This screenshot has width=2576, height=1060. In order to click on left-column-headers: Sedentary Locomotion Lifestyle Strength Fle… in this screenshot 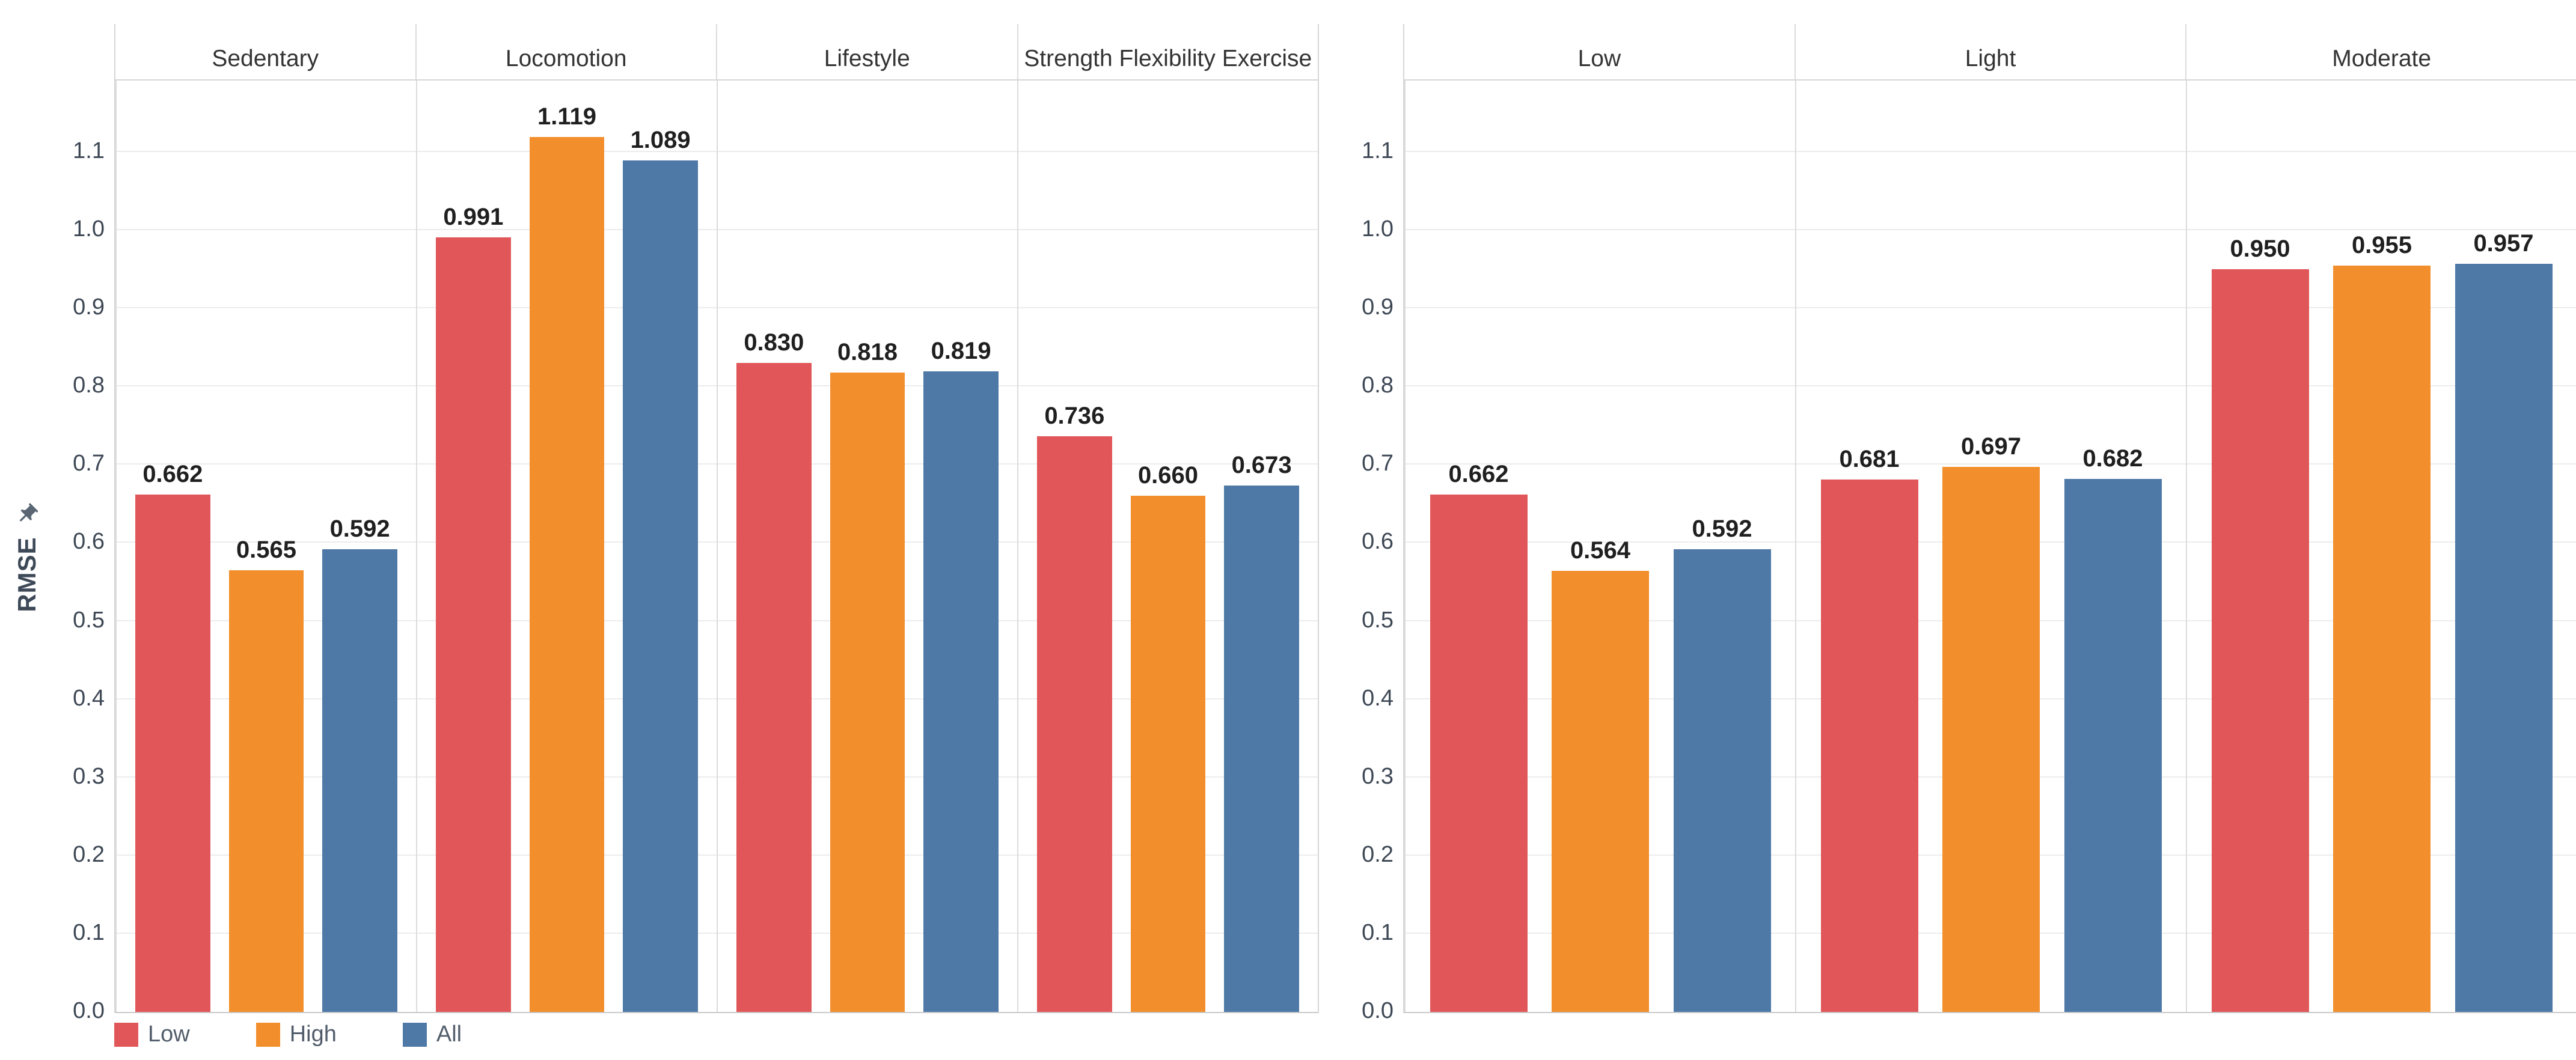, I will do `click(716, 52)`.